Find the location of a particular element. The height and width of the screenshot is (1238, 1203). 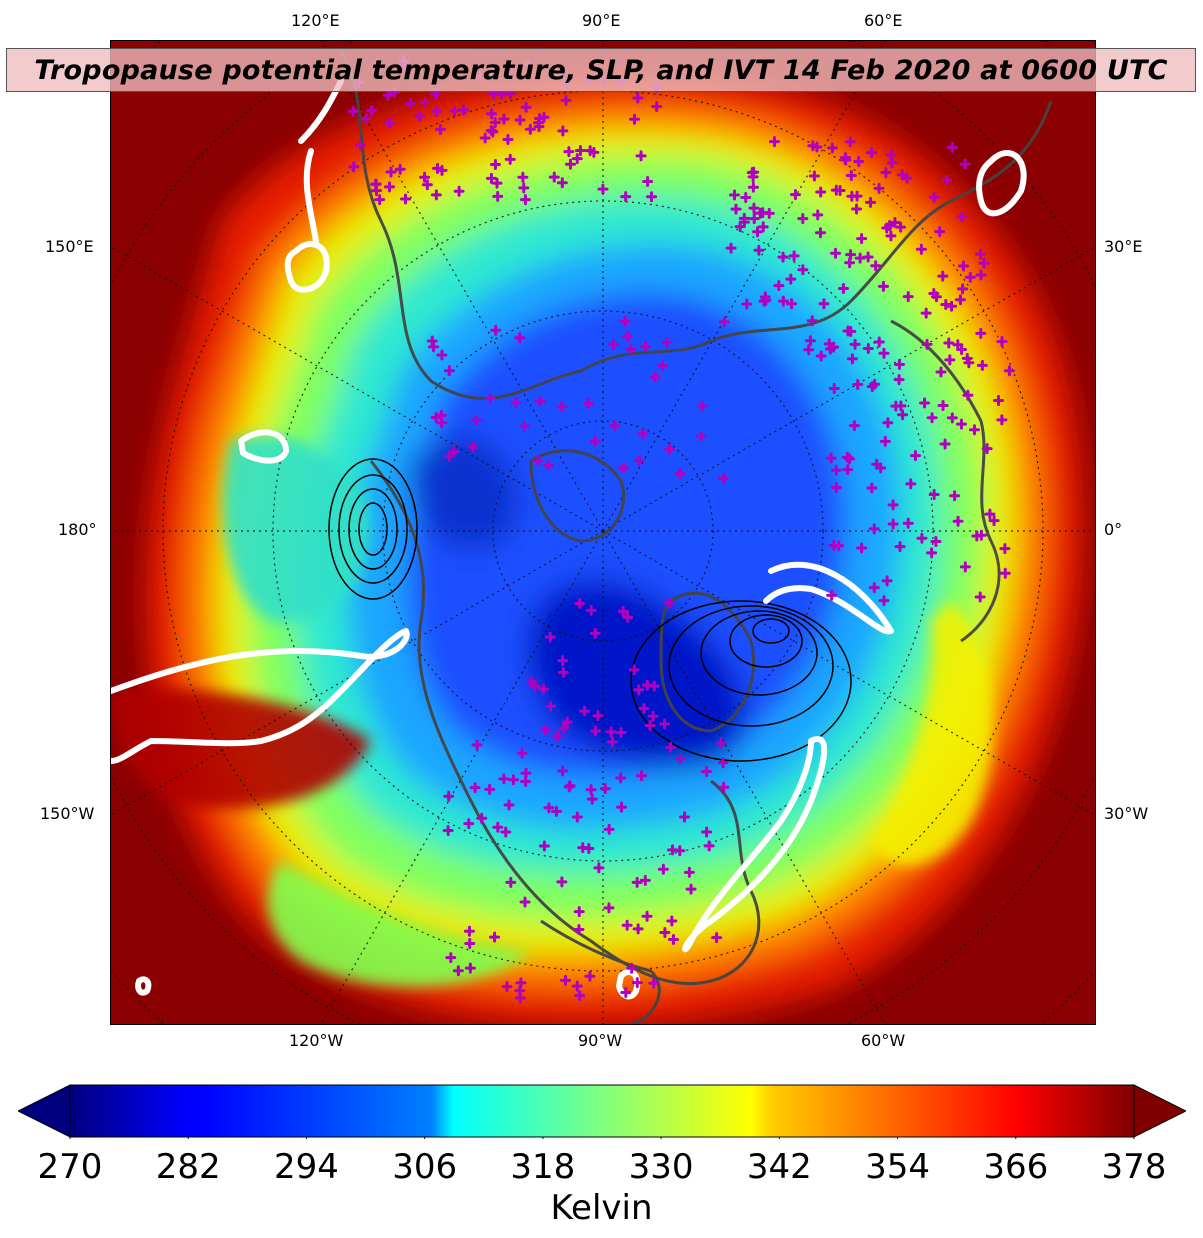

meridian-120W is located at coordinates (462, 777).